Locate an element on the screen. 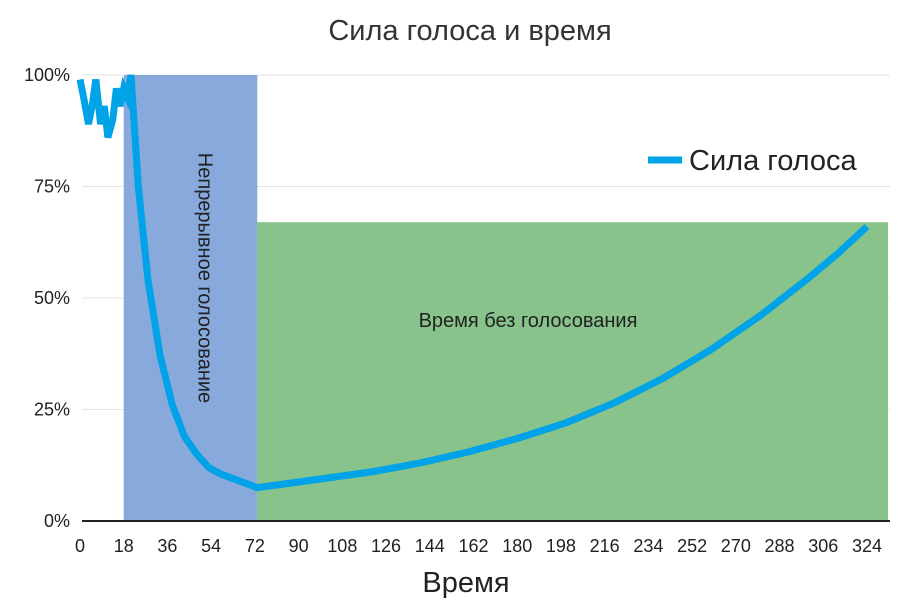 The width and height of the screenshot is (901, 608). x-tick-label: 198 is located at coordinates (561, 546).